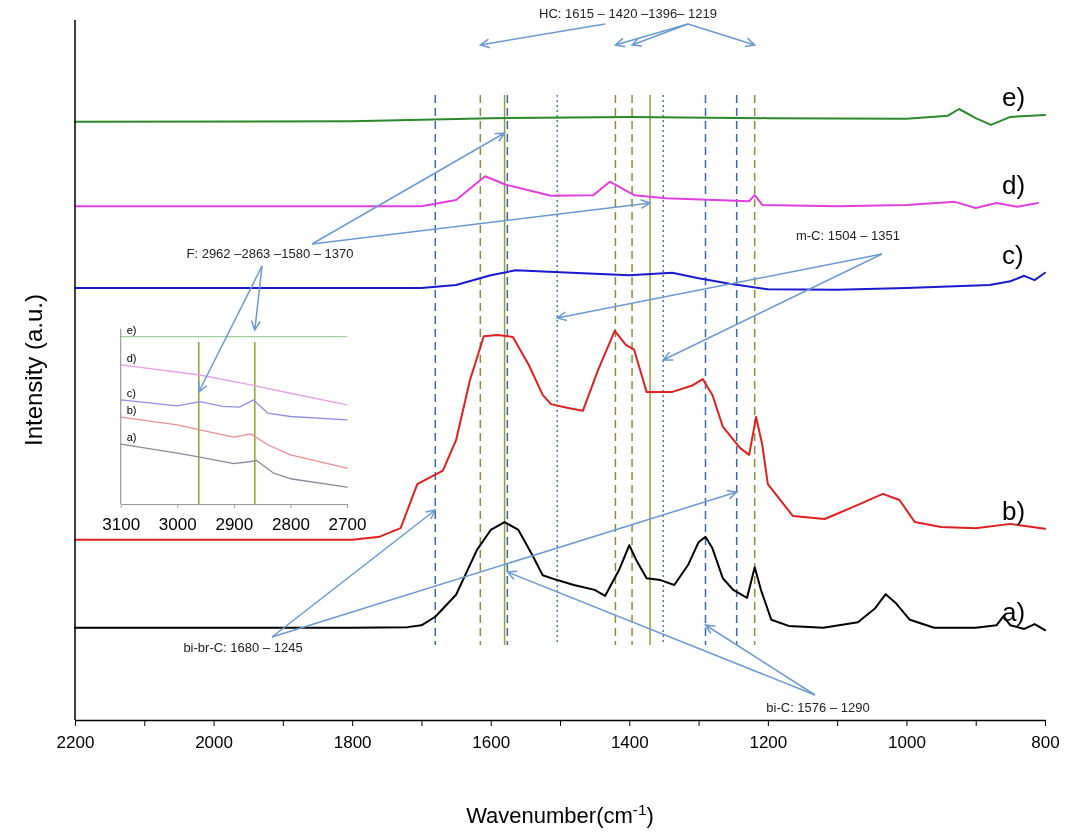  Describe the element at coordinates (75, 742) in the screenshot. I see `x-tick-label: 2200` at that location.